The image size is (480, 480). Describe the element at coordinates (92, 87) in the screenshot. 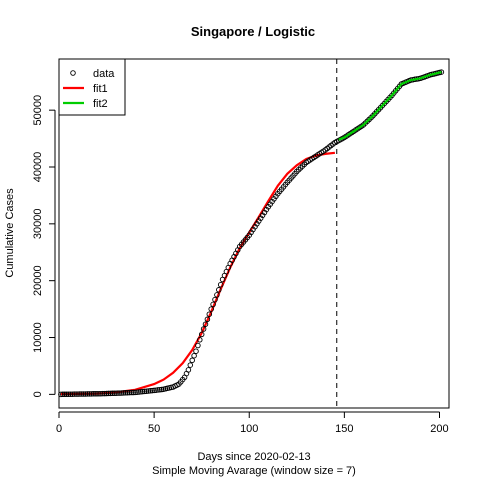

I see `legend: data fit1 fit2` at that location.